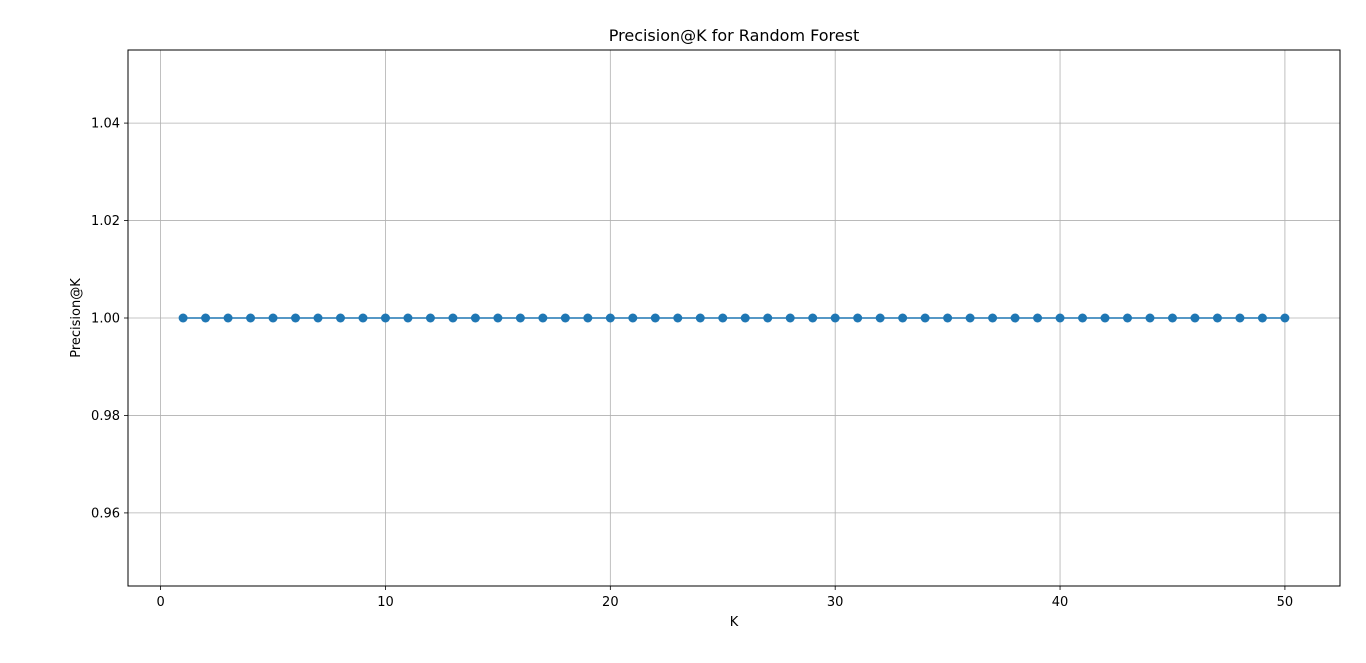 The height and width of the screenshot is (663, 1366). What do you see at coordinates (385, 602) in the screenshot?
I see `x-tick-label: 10` at bounding box center [385, 602].